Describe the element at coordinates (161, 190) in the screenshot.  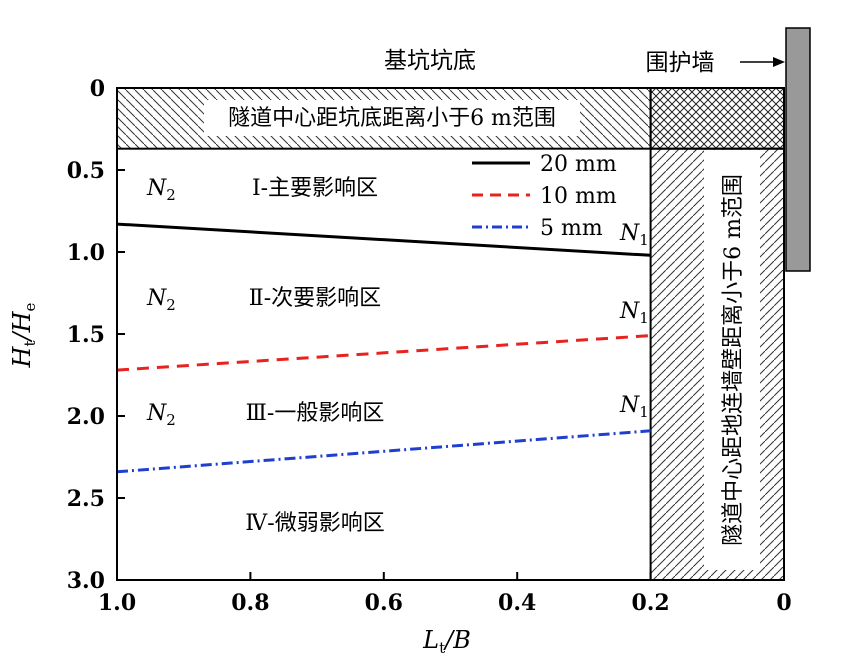
I see `n2-marker-1: N2` at that location.